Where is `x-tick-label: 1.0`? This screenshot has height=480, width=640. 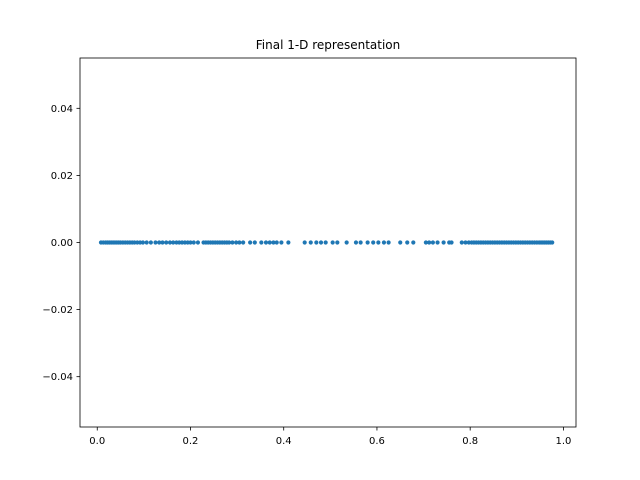
x-tick-label: 1.0 is located at coordinates (563, 441).